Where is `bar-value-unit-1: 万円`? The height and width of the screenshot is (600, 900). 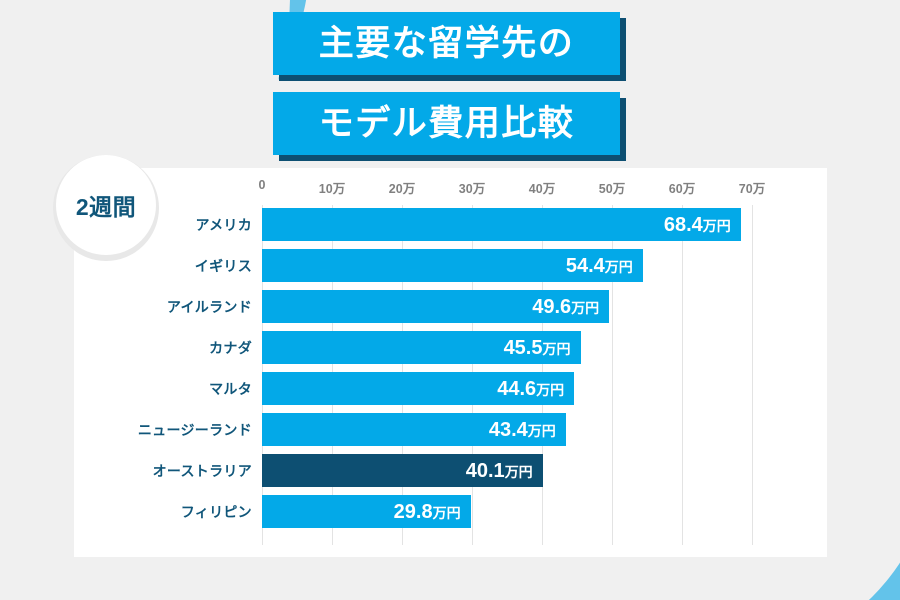
bar-value-unit-1: 万円 is located at coordinates (618, 266).